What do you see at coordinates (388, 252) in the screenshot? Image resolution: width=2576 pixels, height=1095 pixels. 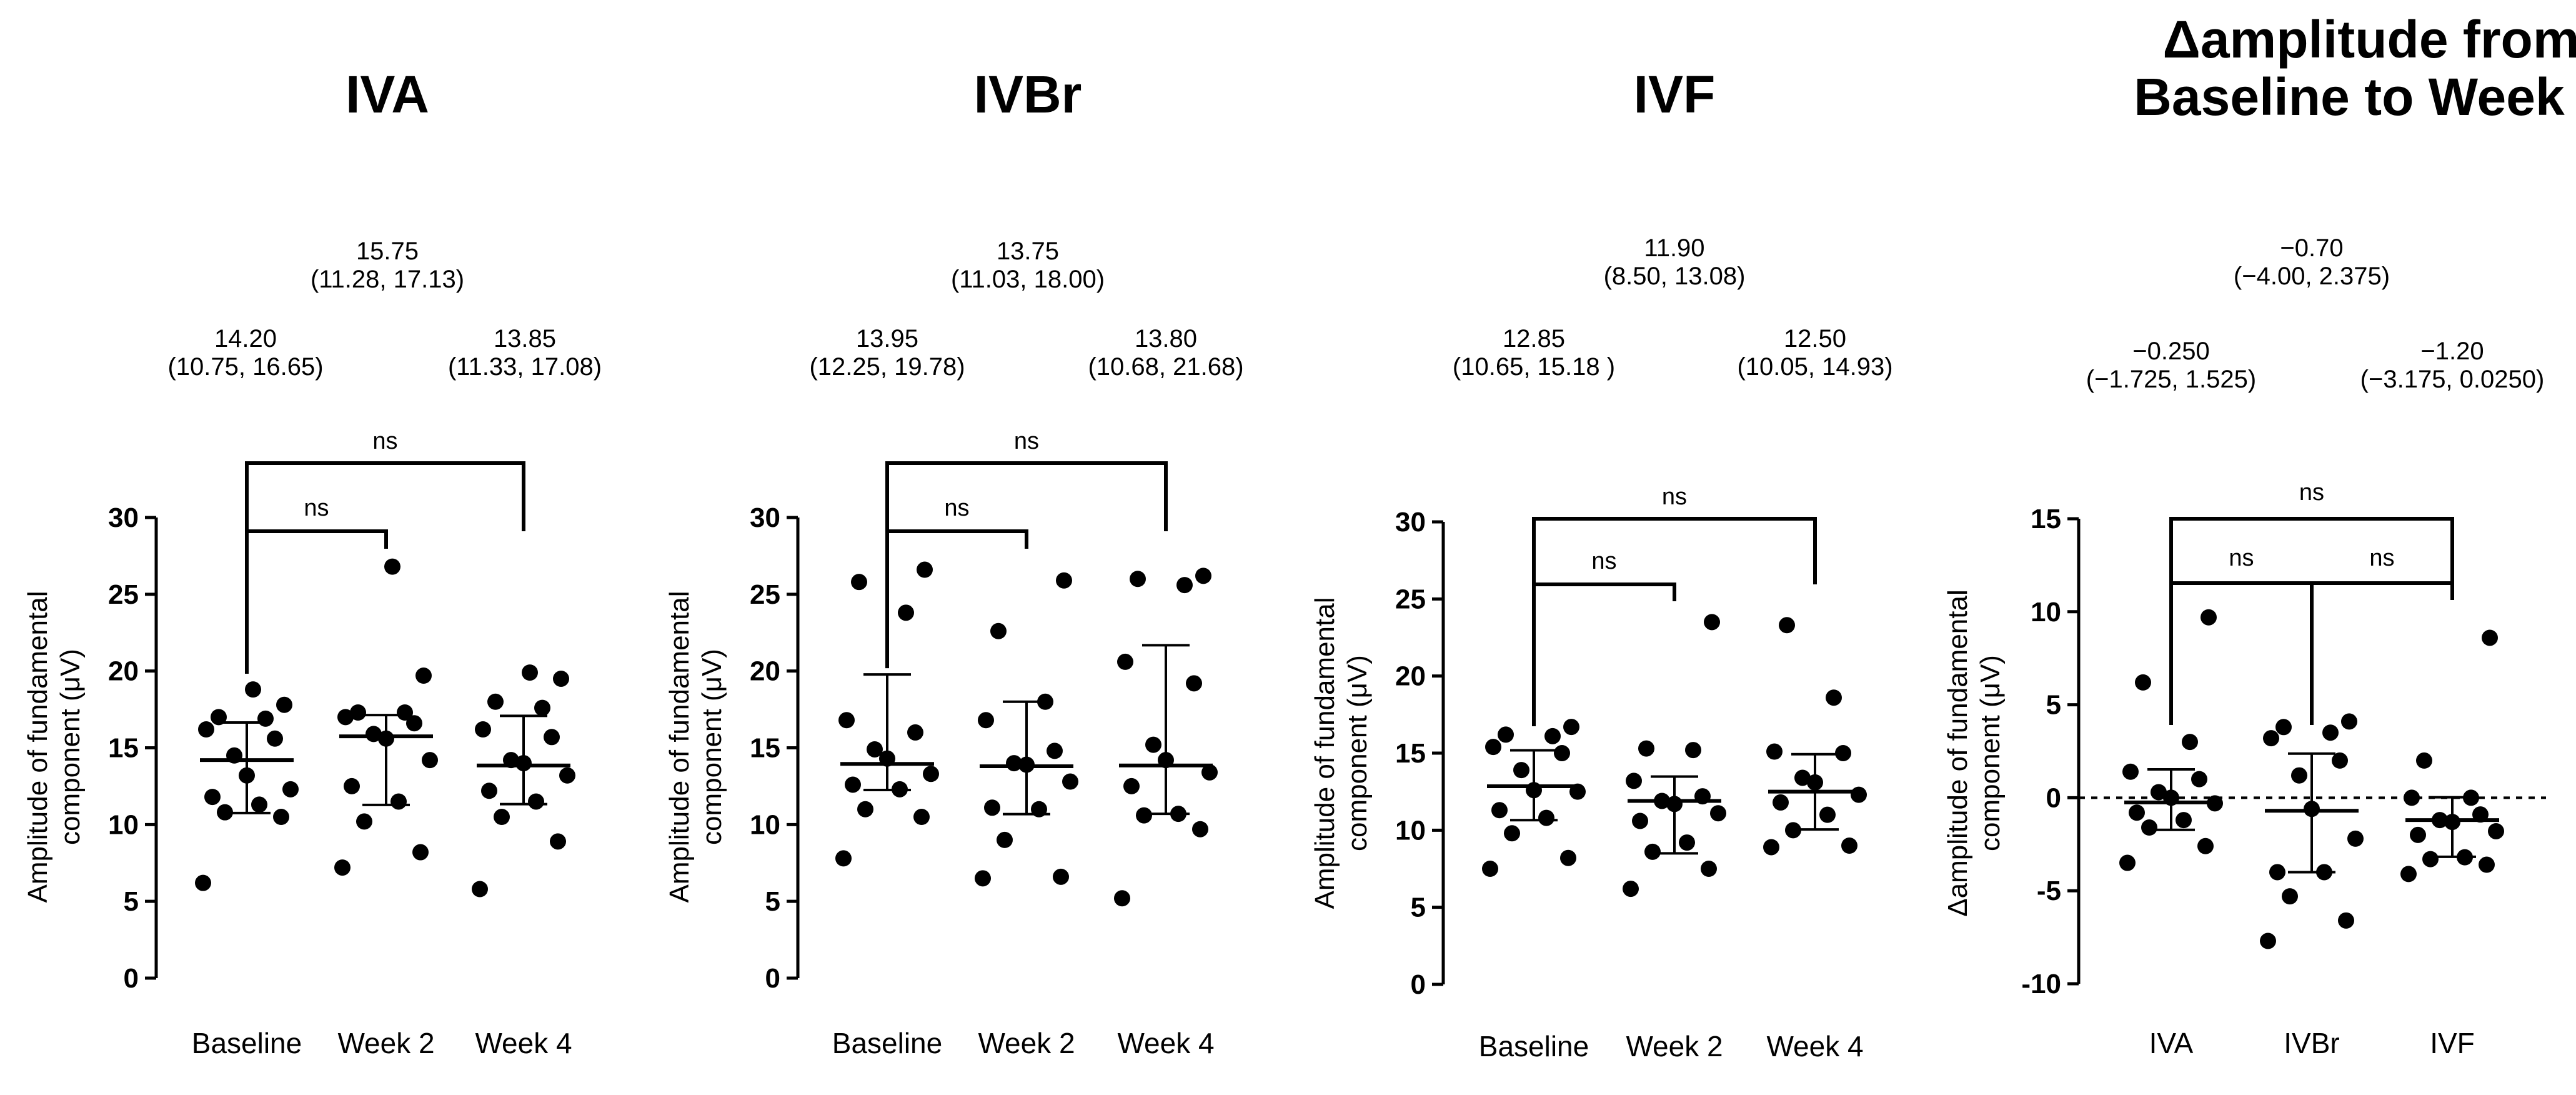 I see `median-label-center: 15.75` at bounding box center [388, 252].